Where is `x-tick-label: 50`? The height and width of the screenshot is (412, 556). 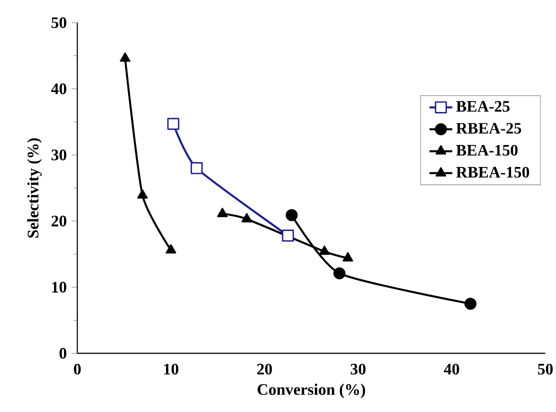 x-tick-label: 50 is located at coordinates (545, 369).